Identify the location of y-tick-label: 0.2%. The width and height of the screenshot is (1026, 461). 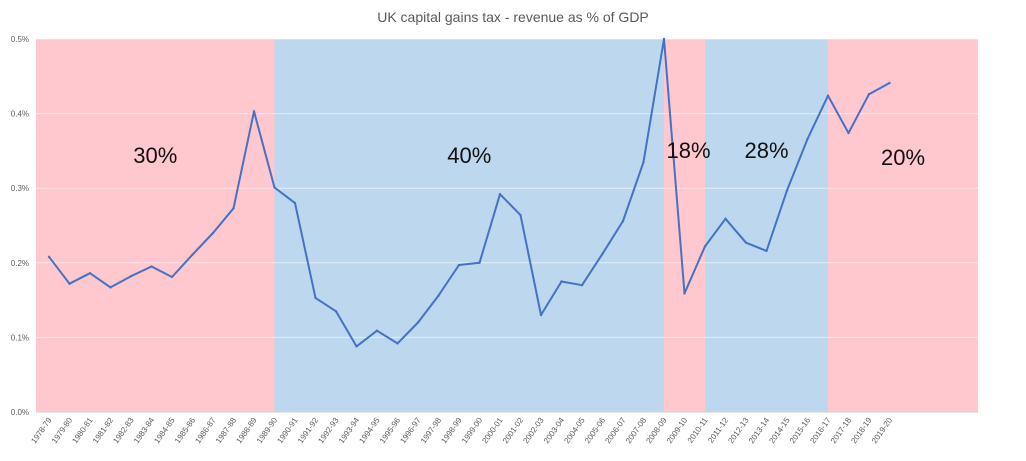
(20, 263).